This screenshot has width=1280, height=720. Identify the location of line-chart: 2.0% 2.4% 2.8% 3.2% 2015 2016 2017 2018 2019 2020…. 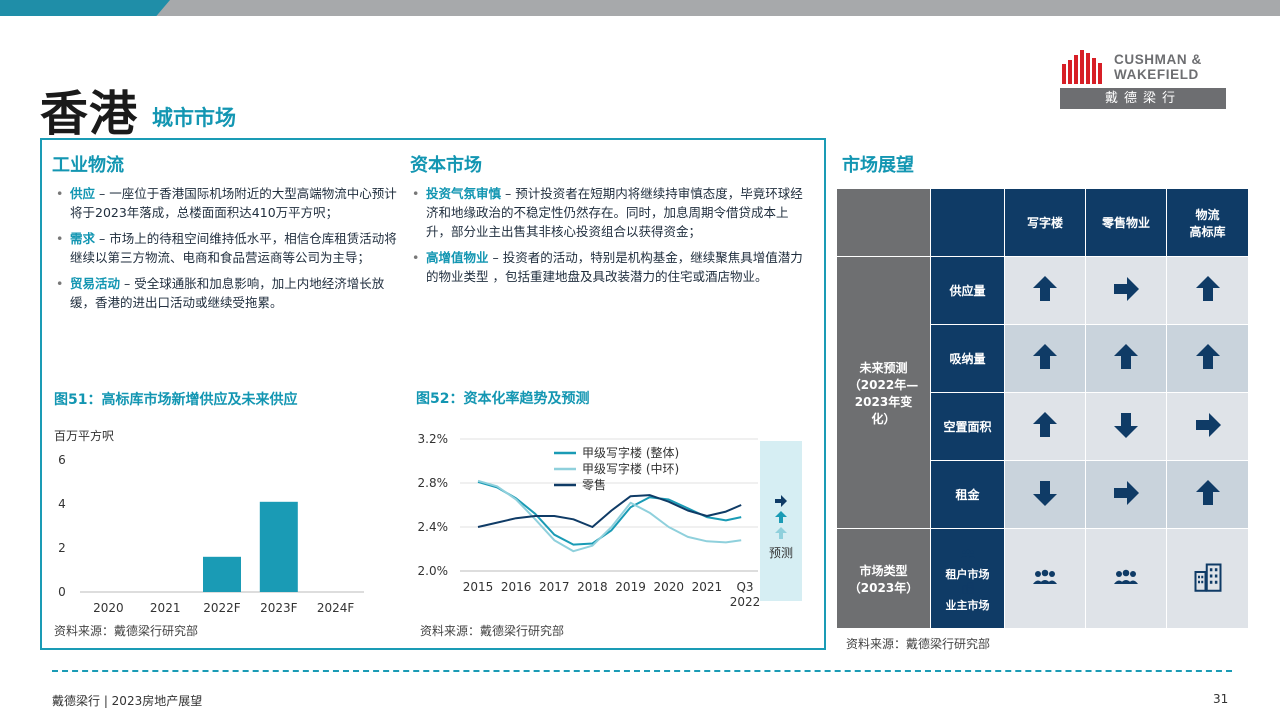
(610, 520).